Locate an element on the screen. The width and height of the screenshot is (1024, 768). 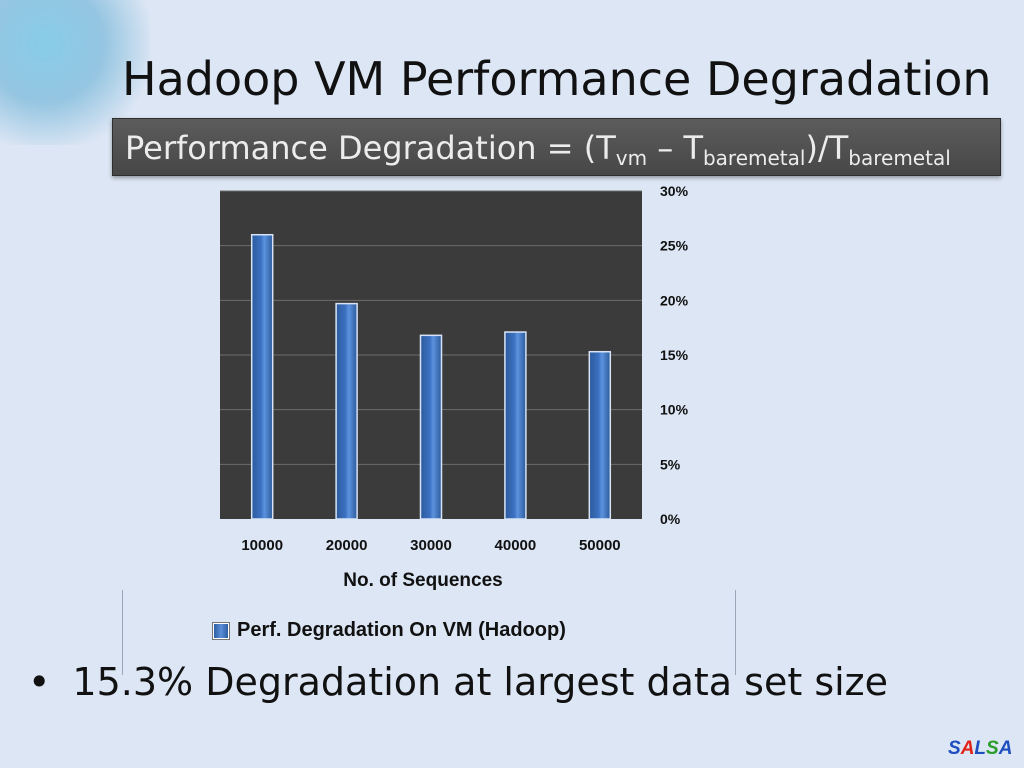
y-tick-label: 30% is located at coordinates (674, 191).